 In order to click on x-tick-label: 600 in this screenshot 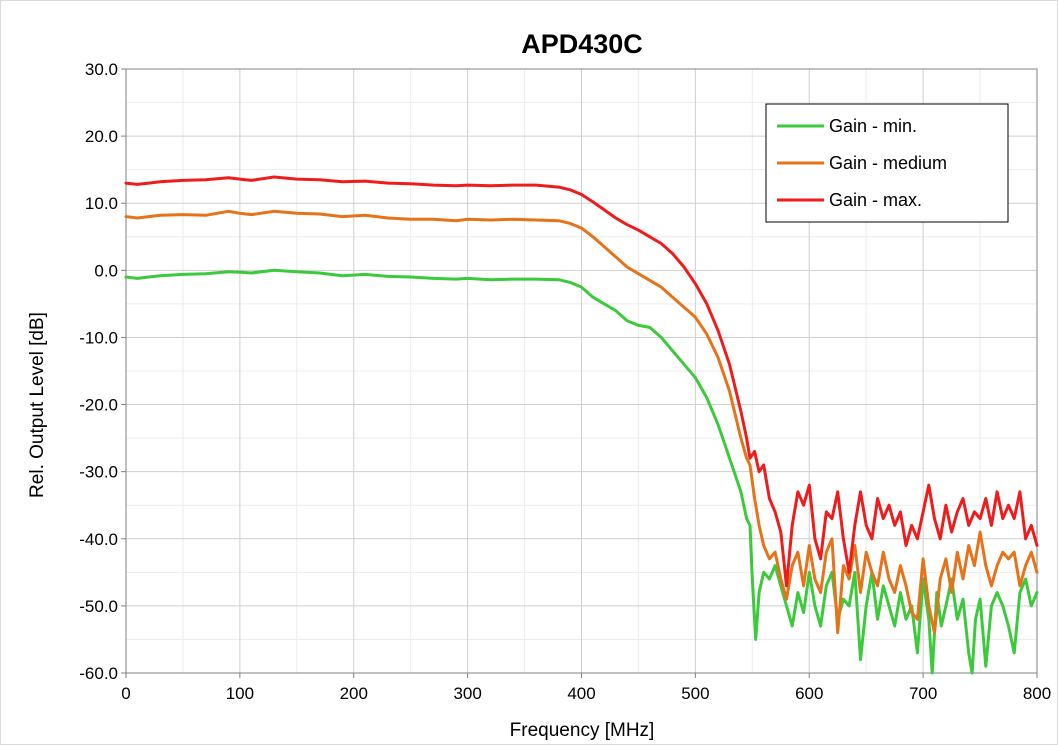, I will do `click(809, 693)`.